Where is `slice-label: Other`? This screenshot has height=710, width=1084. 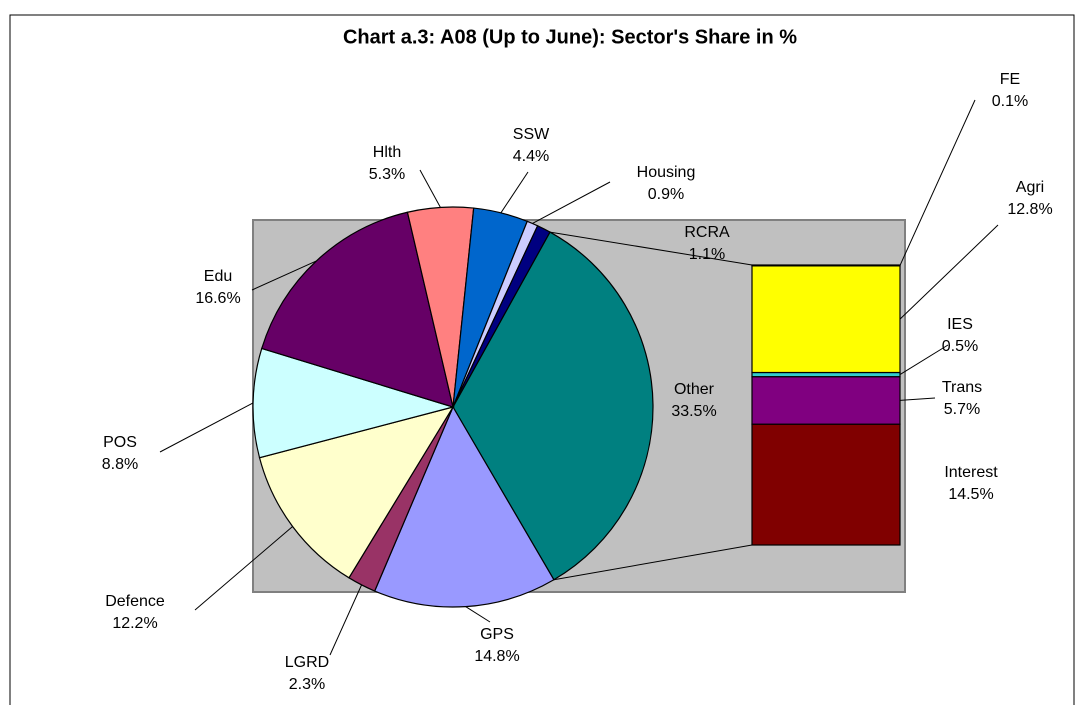 slice-label: Other is located at coordinates (694, 389).